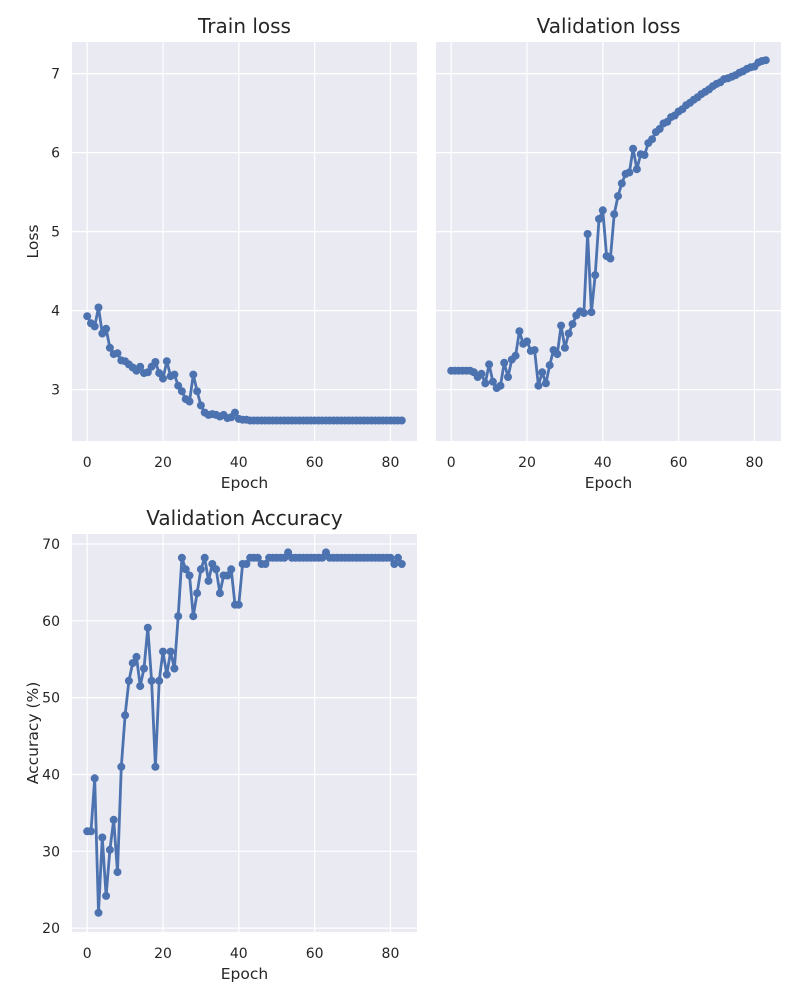 The image size is (800, 1000). What do you see at coordinates (55, 312) in the screenshot?
I see `y-tick-label: 4` at bounding box center [55, 312].